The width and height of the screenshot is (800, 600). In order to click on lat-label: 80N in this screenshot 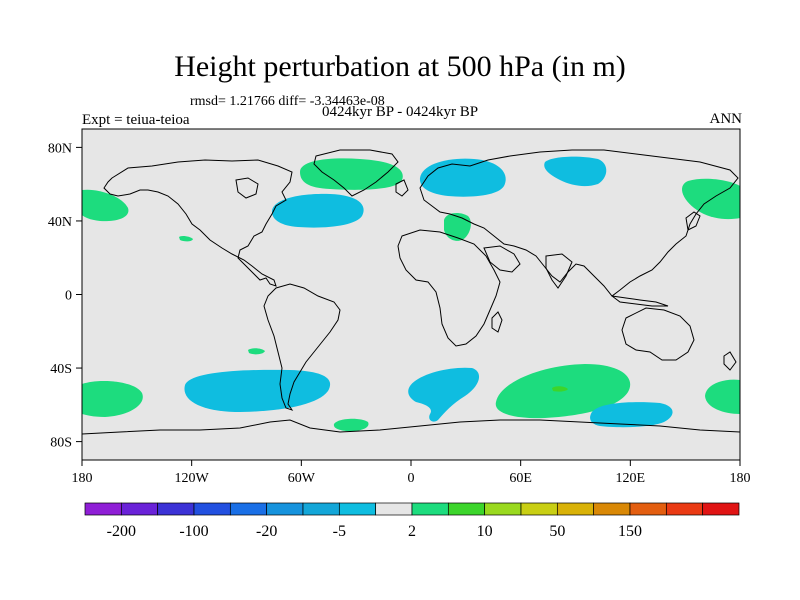, I will do `click(60, 148)`.